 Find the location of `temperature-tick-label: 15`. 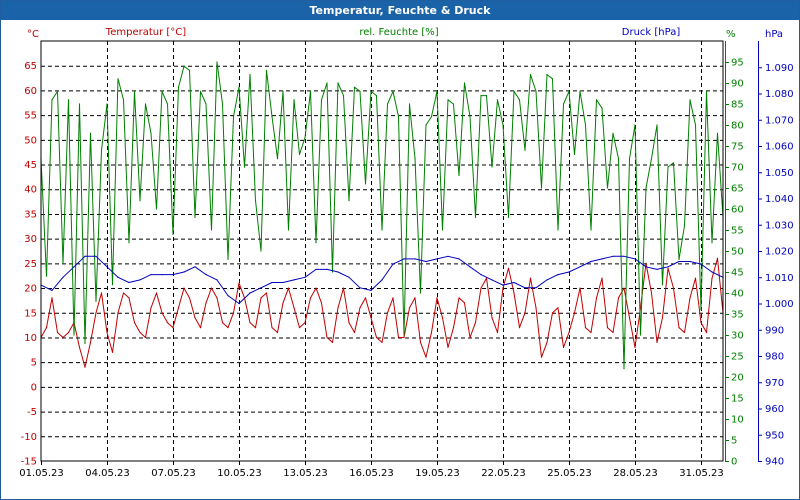

temperature-tick-label: 15 is located at coordinates (30, 313).